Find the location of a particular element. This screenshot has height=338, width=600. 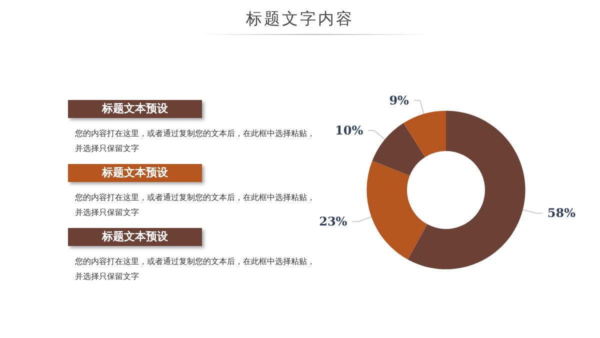

data-label: 58% is located at coordinates (561, 213).